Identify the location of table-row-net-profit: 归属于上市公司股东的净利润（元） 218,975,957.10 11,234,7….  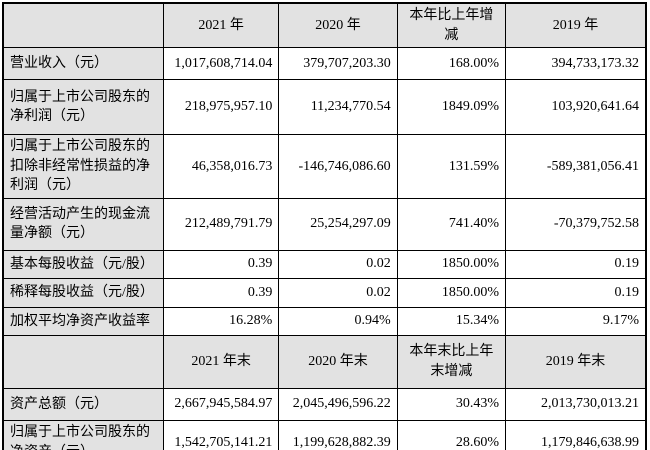
(324, 107).